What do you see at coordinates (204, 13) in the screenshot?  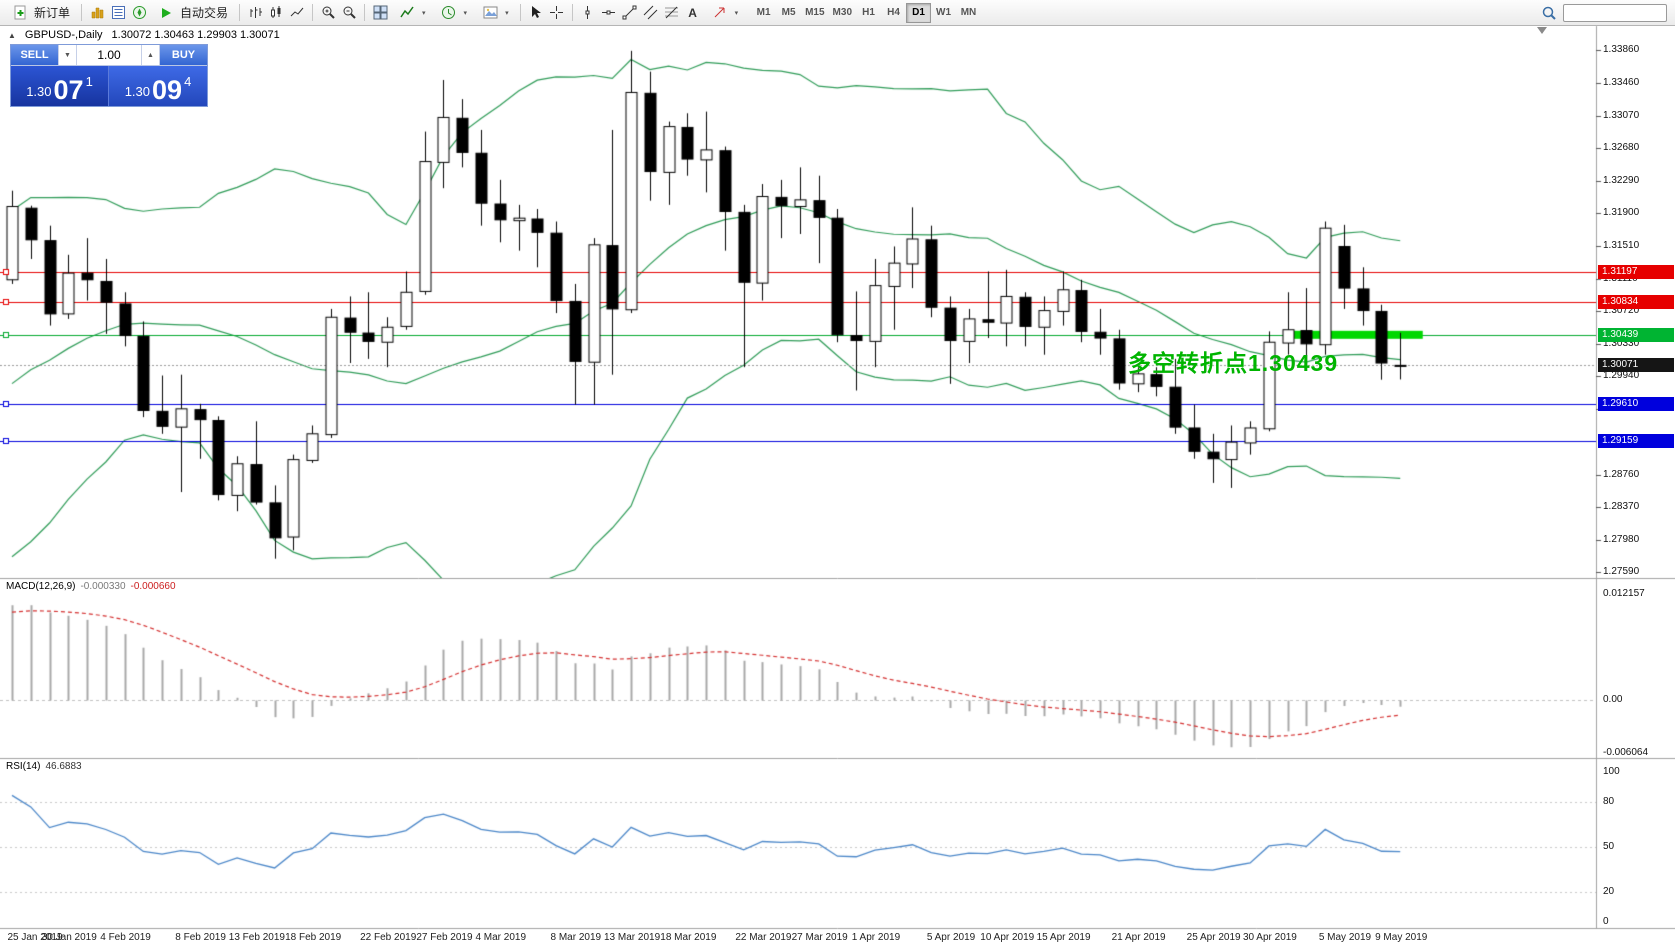 I see `auto-trading-label: 自动交易` at bounding box center [204, 13].